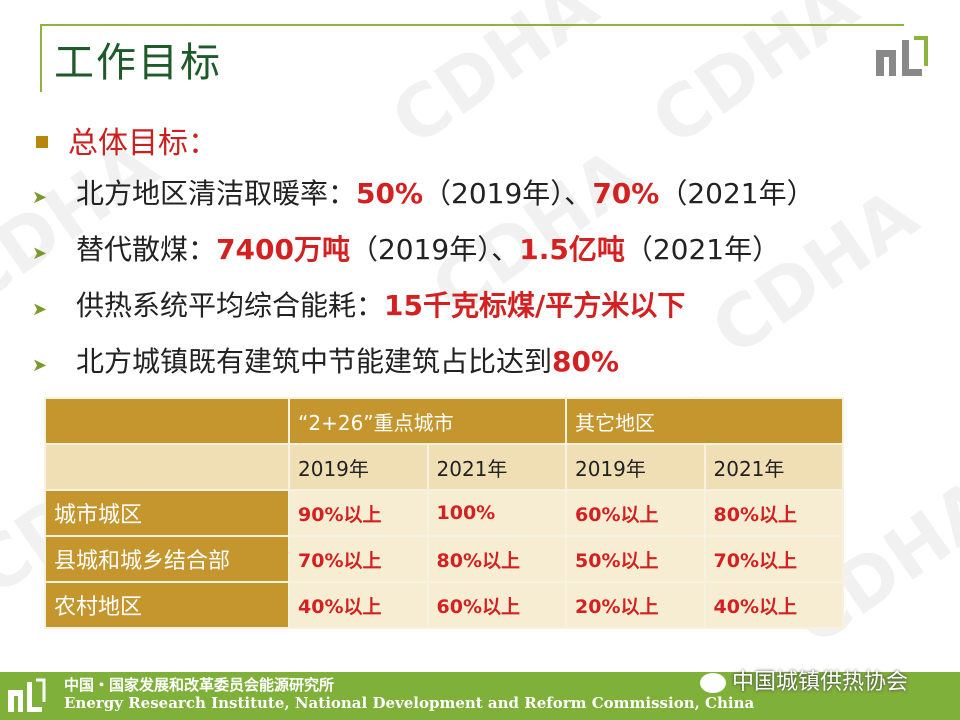 The image size is (960, 720). I want to click on page-title: 工作目标, so click(138, 63).